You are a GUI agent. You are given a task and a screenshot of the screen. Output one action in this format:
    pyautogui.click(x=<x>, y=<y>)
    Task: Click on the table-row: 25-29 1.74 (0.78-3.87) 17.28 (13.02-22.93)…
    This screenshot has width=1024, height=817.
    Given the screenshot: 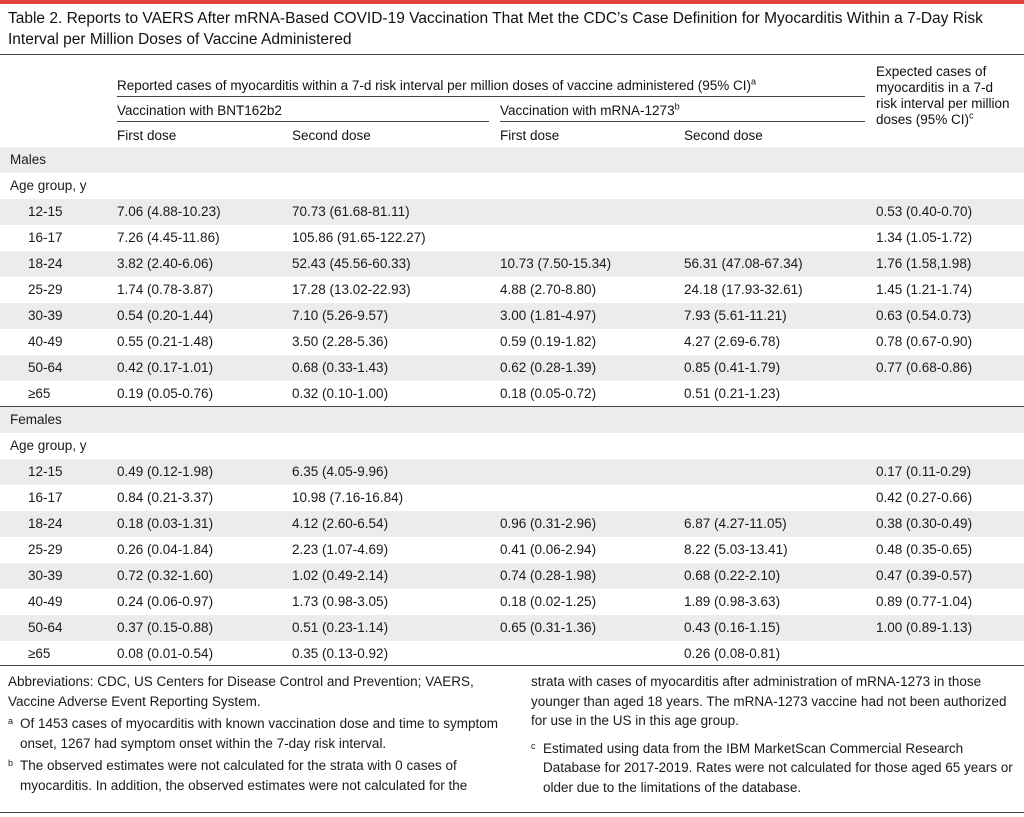 What is the action you would take?
    pyautogui.click(x=512, y=290)
    